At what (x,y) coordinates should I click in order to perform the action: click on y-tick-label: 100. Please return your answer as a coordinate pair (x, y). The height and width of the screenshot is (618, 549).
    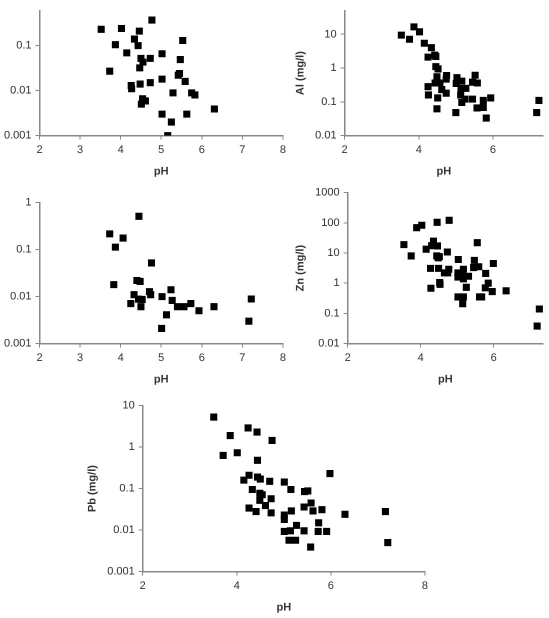
    Looking at the image, I should click on (330, 222).